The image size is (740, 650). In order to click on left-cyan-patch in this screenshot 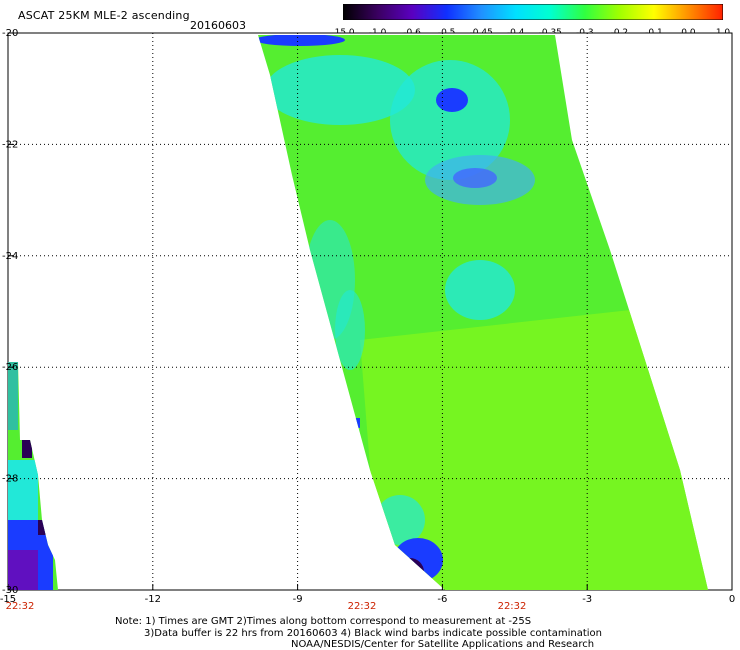, I will do `click(23, 490)`.